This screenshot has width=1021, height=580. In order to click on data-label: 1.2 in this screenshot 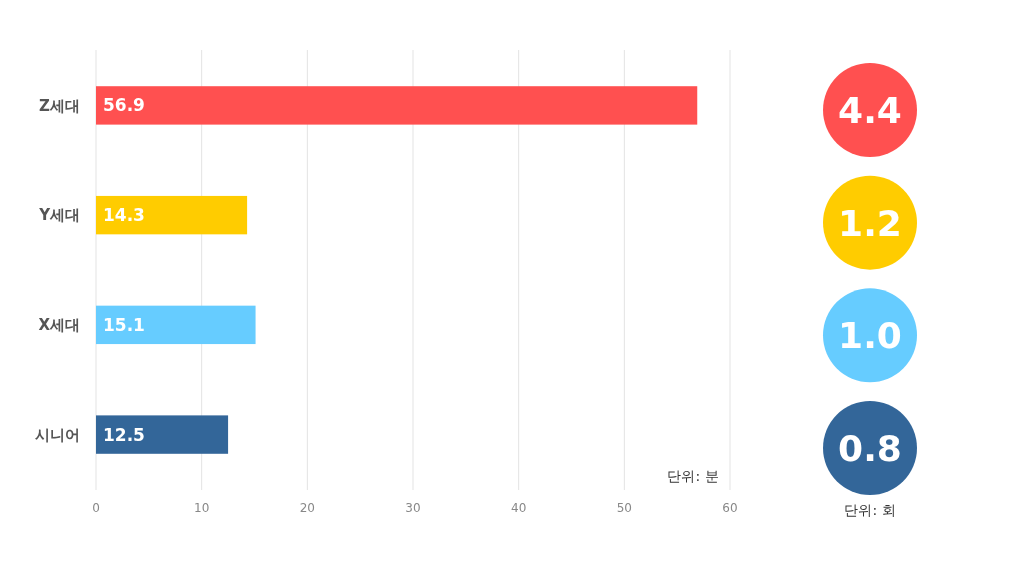, I will do `click(870, 223)`.